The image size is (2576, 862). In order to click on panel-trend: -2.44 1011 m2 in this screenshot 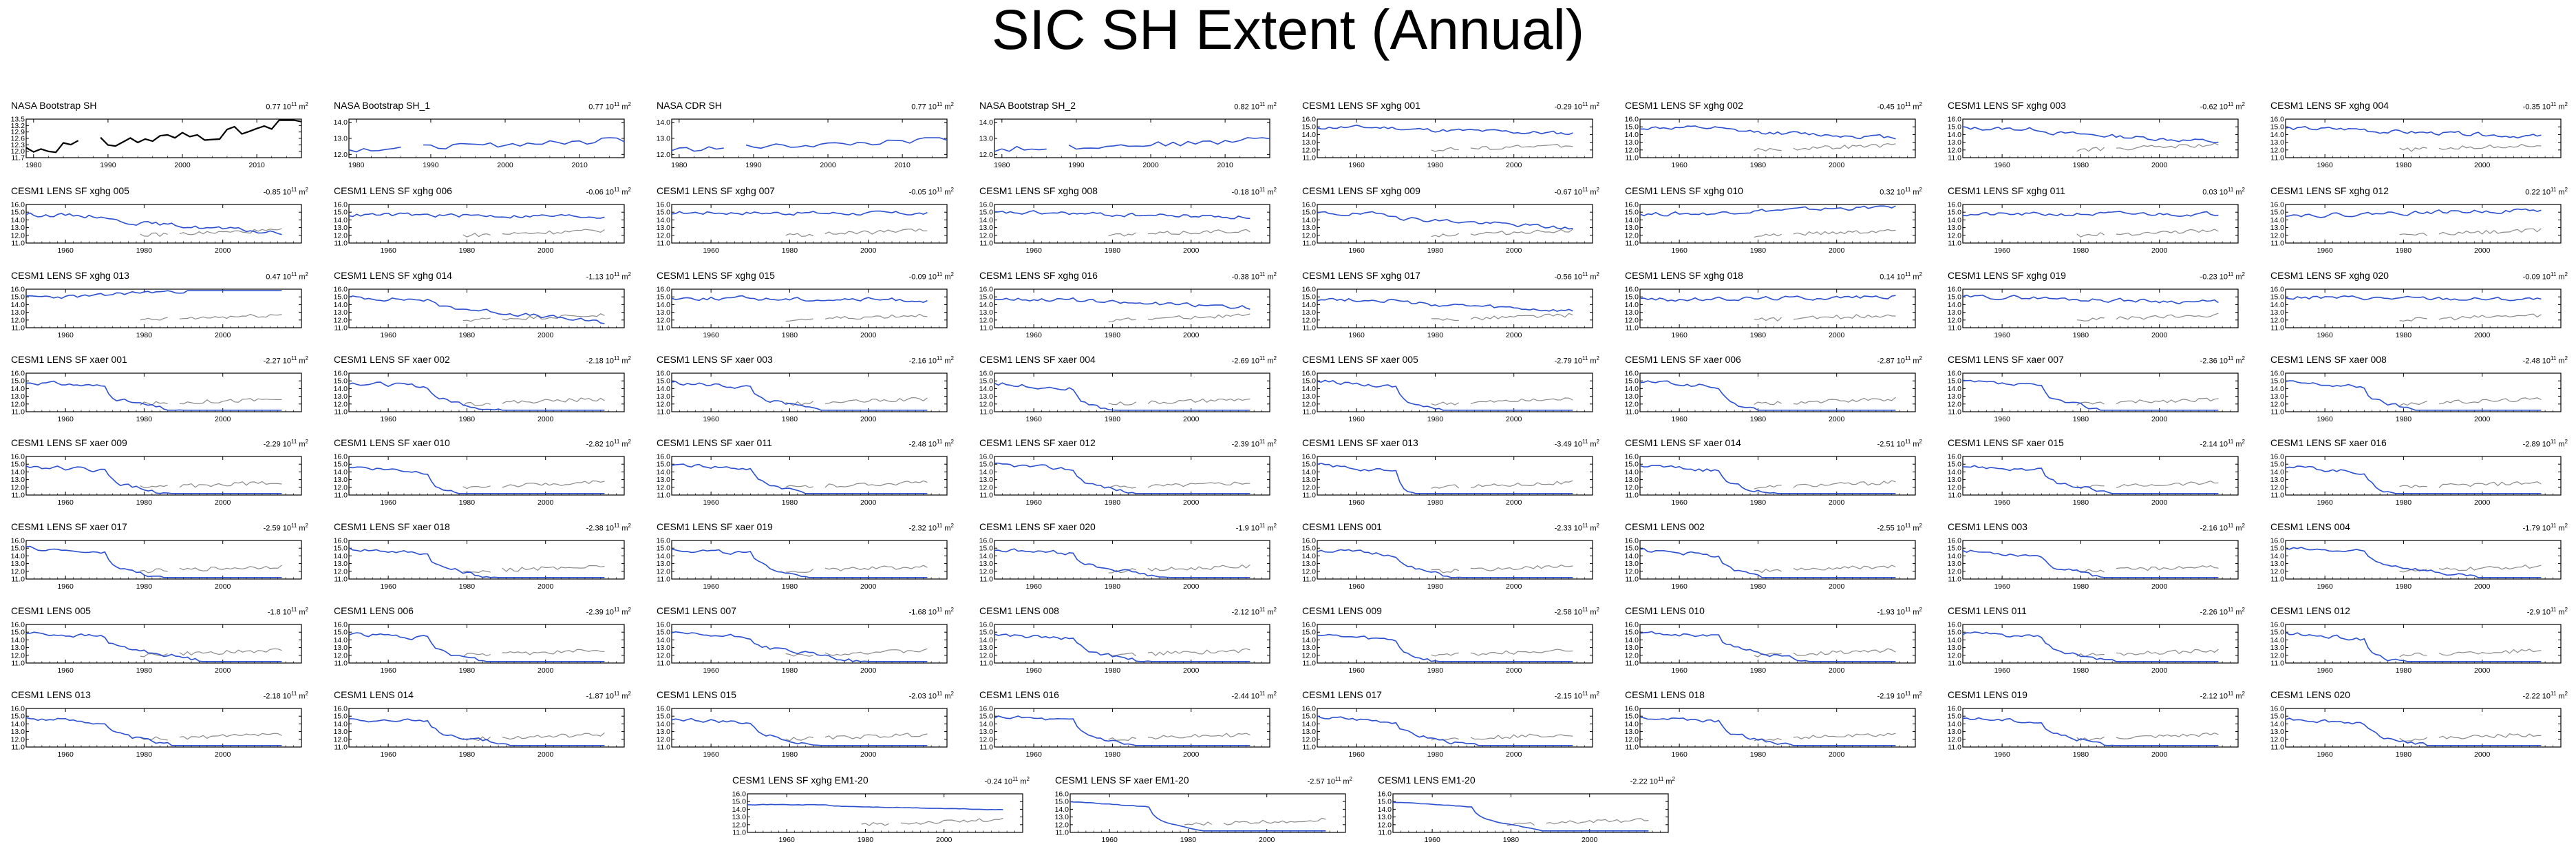, I will do `click(1254, 696)`.